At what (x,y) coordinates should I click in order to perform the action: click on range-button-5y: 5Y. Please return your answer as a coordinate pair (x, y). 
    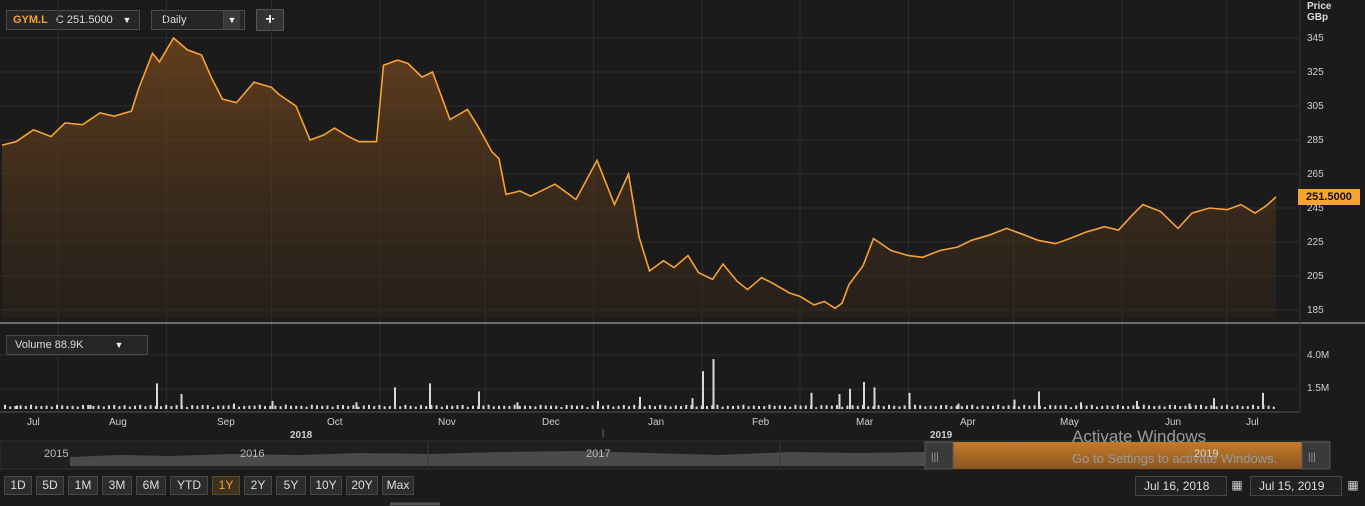
    Looking at the image, I should click on (291, 485).